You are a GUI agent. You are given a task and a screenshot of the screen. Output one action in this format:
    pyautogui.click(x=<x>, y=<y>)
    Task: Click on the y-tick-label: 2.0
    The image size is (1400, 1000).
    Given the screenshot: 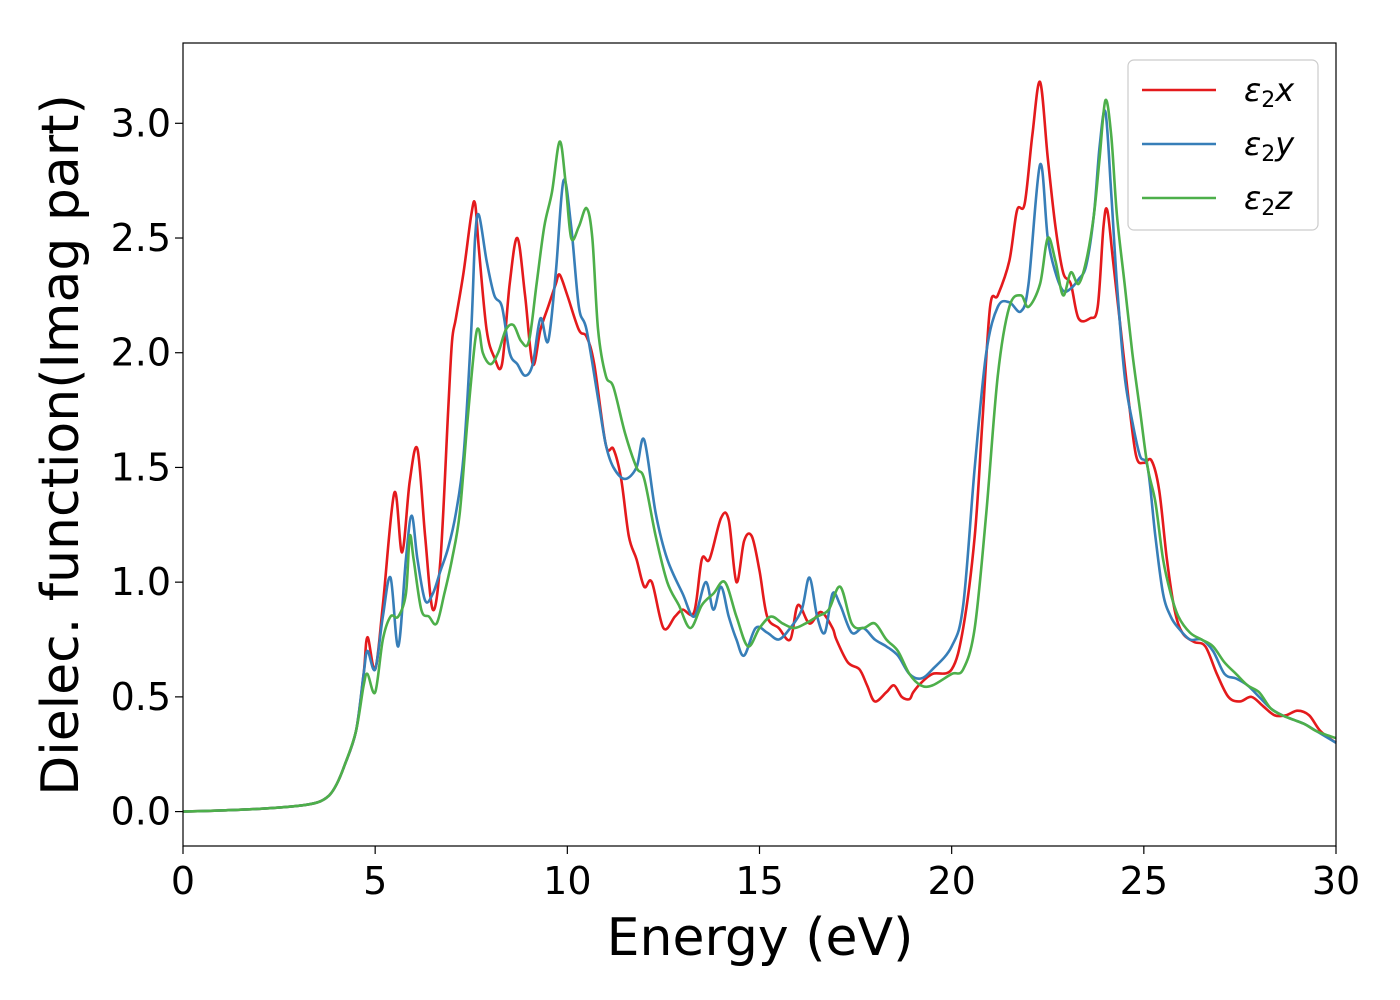 What is the action you would take?
    pyautogui.click(x=141, y=353)
    